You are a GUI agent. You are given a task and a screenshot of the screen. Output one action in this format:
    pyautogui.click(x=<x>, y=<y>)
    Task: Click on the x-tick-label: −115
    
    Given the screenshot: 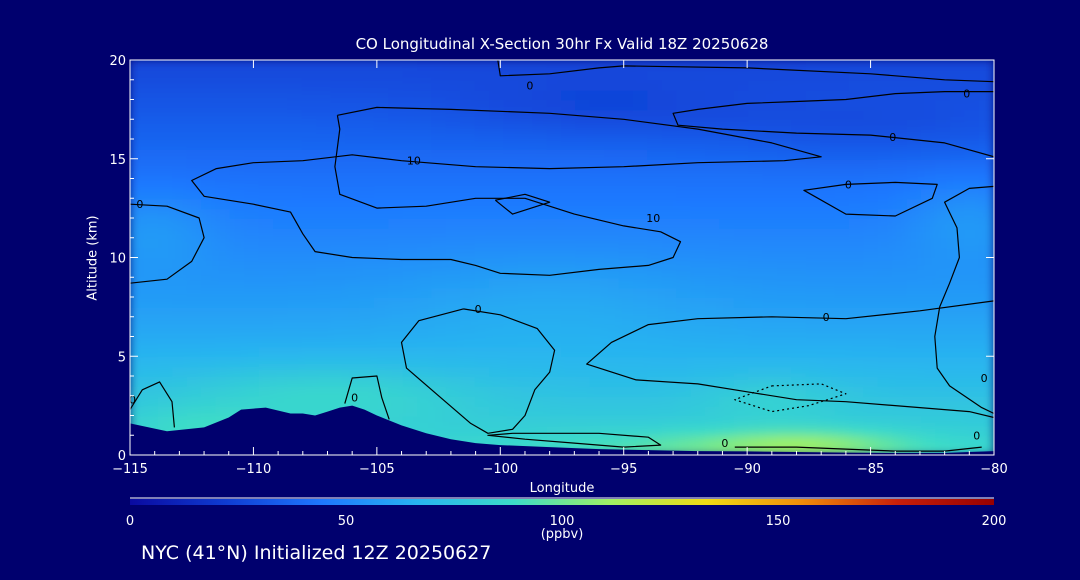 What is the action you would take?
    pyautogui.click(x=130, y=469)
    